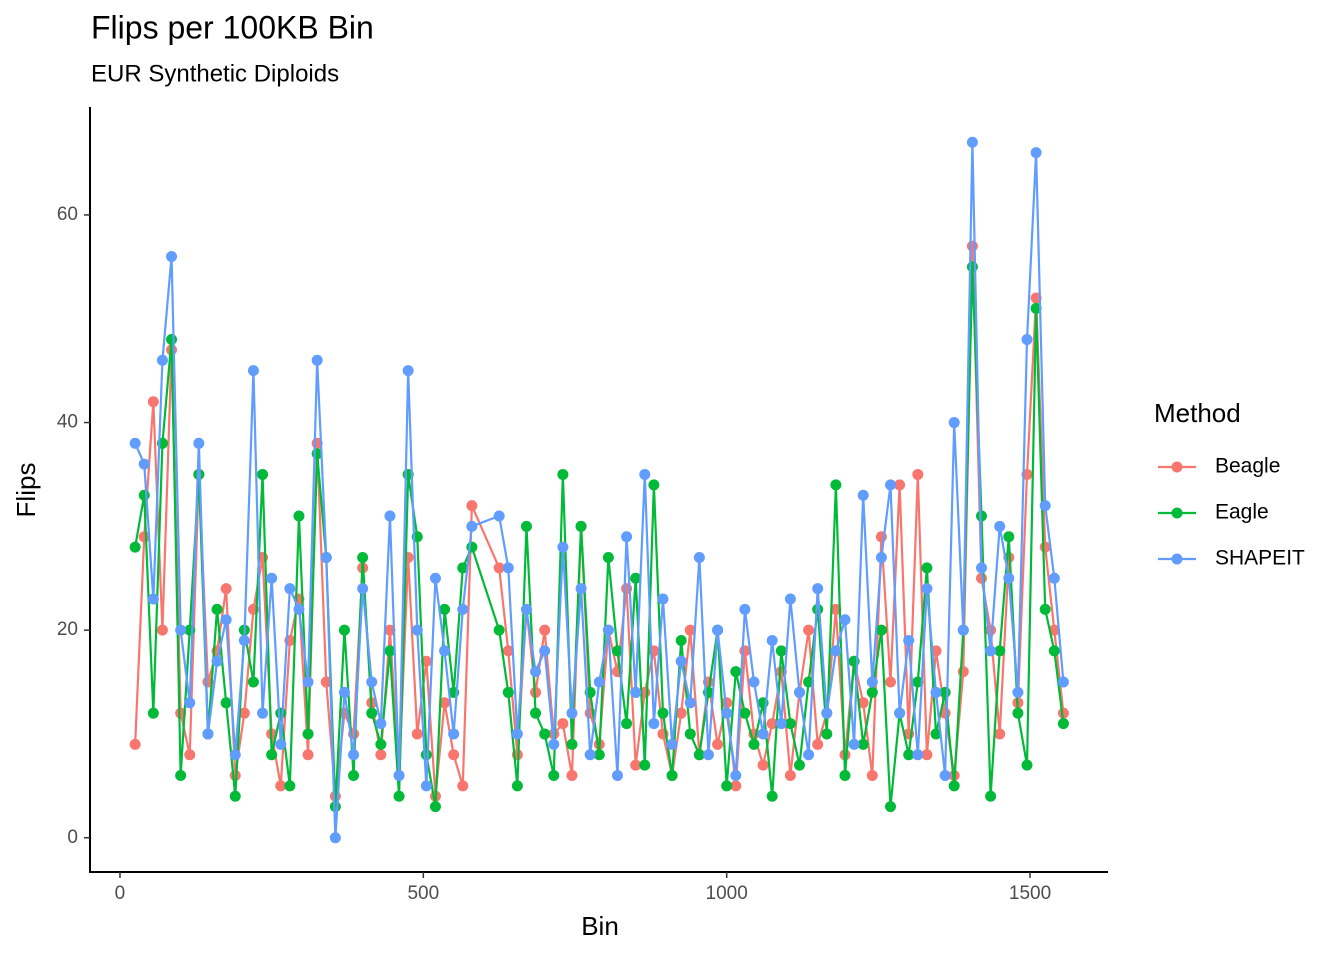  I want to click on chart-subtitle: EUR Synthetic Diploids, so click(215, 73).